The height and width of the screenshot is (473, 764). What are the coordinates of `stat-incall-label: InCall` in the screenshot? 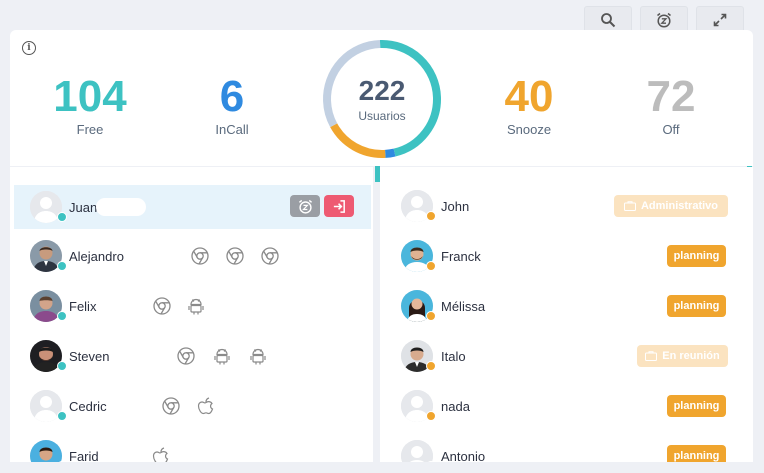 It's located at (232, 129).